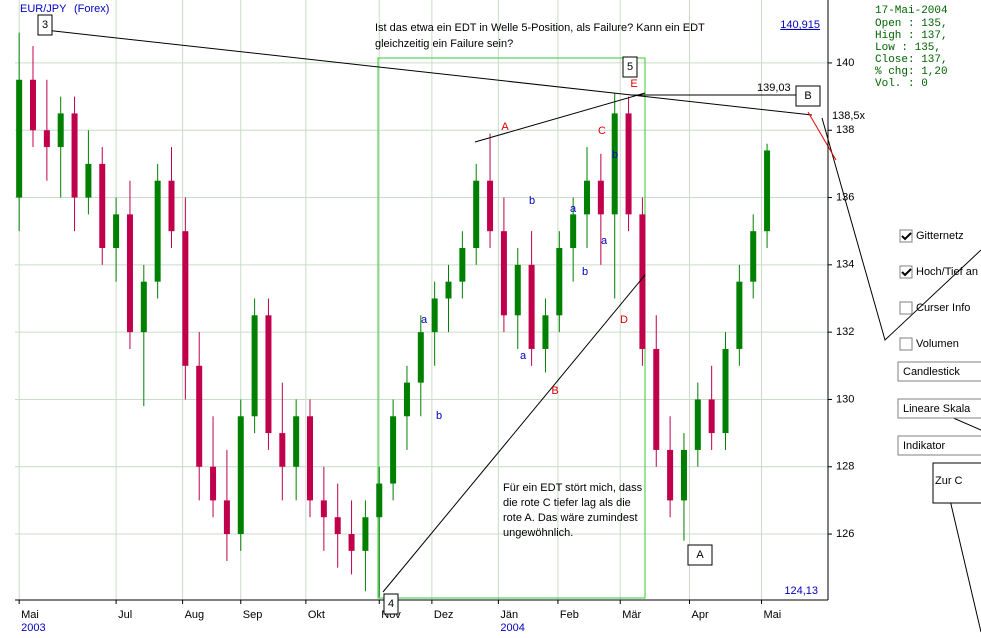 Image resolution: width=981 pixels, height=638 pixels. Describe the element at coordinates (125, 615) in the screenshot. I see `x-tick-label: Jul` at that location.